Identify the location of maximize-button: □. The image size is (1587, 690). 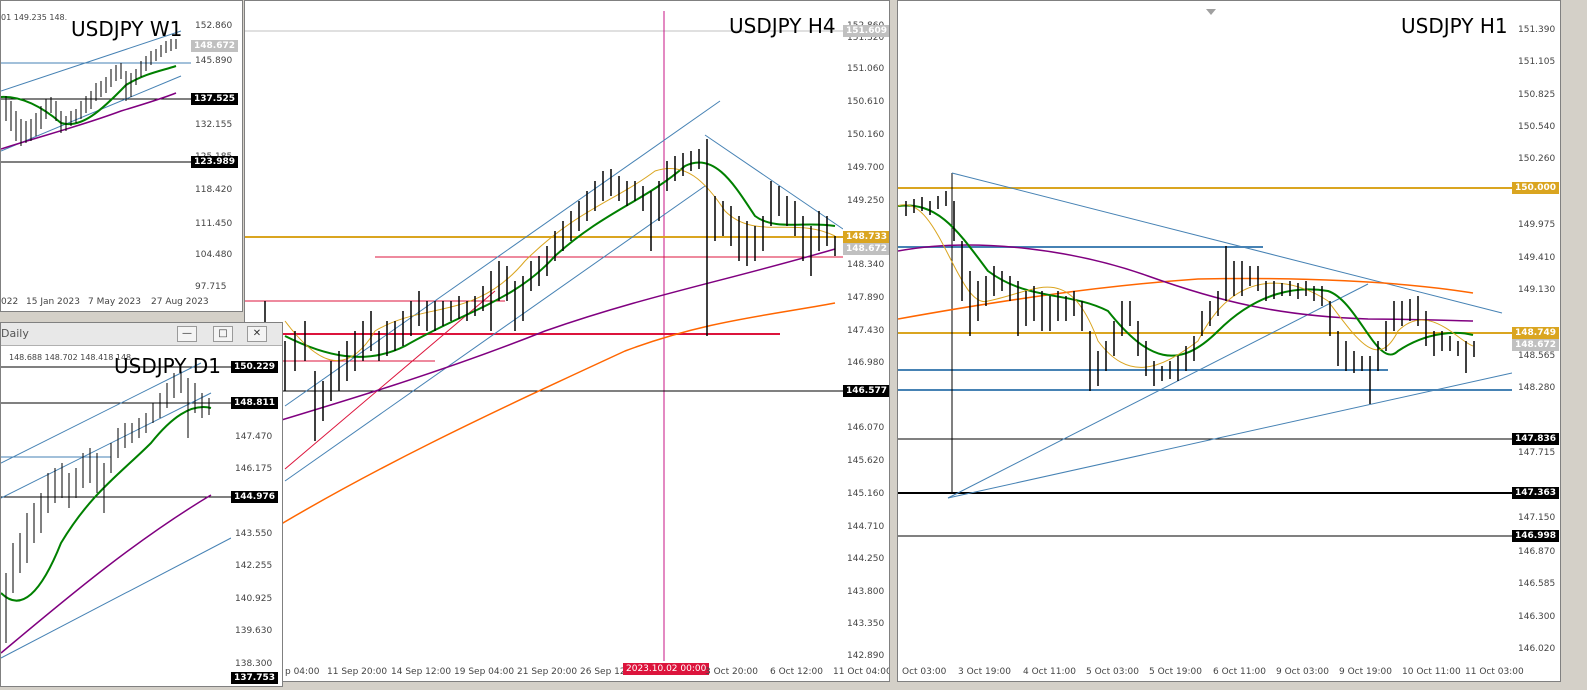
(223, 334).